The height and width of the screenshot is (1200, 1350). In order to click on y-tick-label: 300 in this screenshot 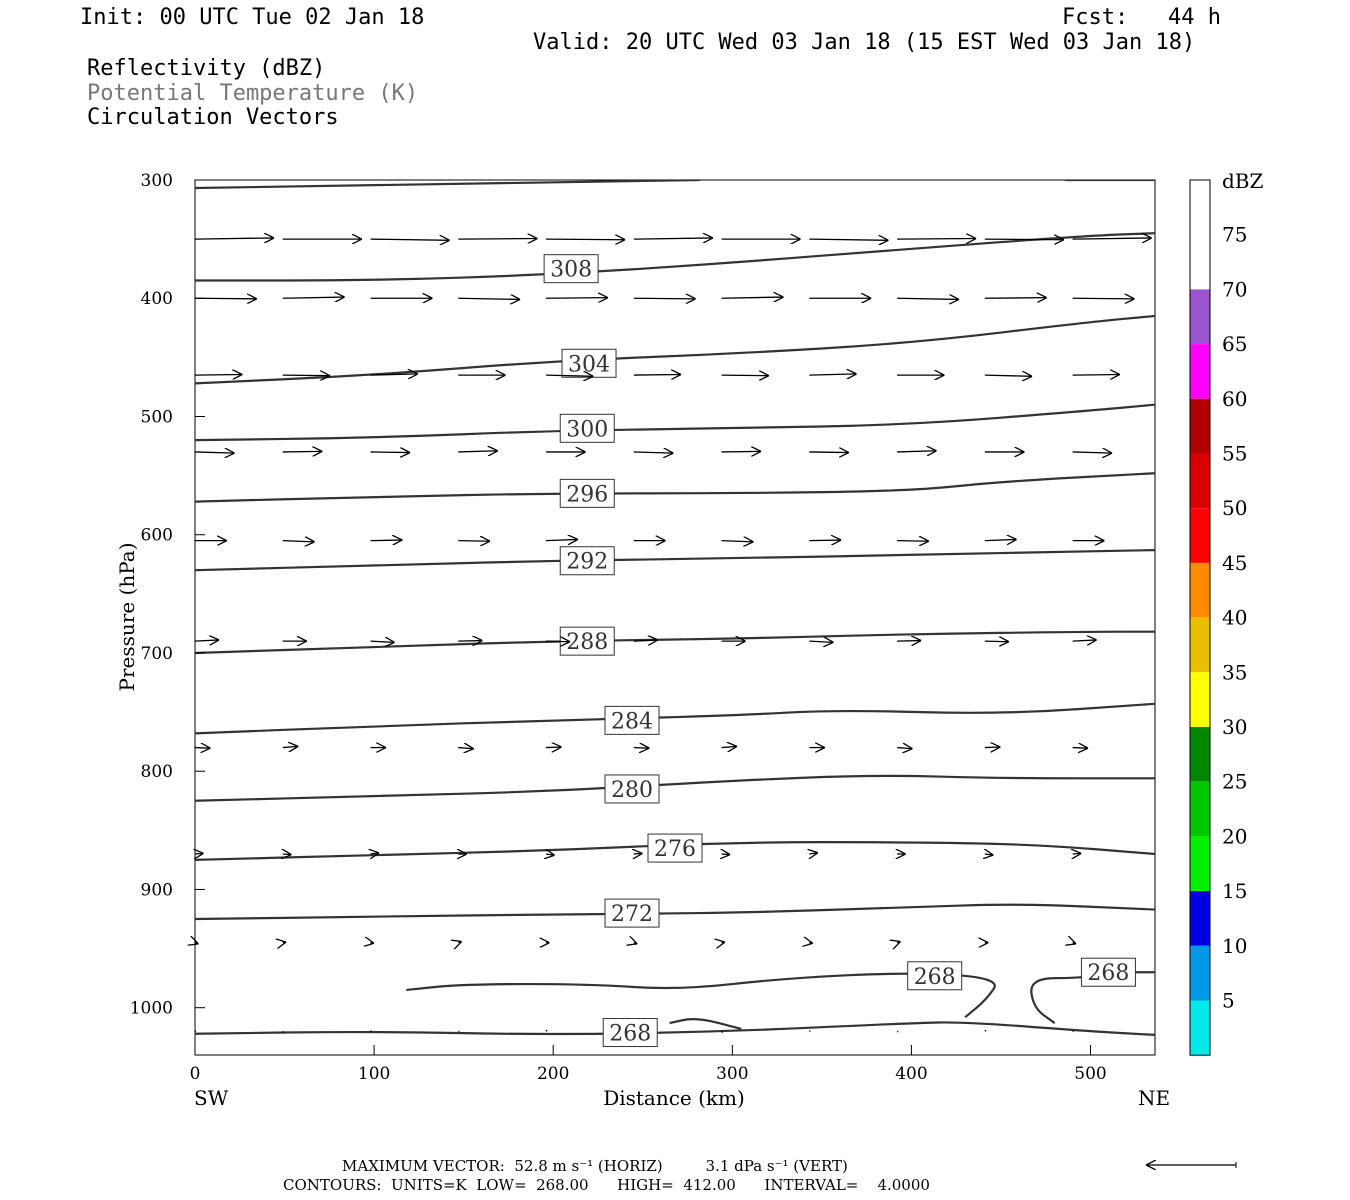, I will do `click(157, 181)`.